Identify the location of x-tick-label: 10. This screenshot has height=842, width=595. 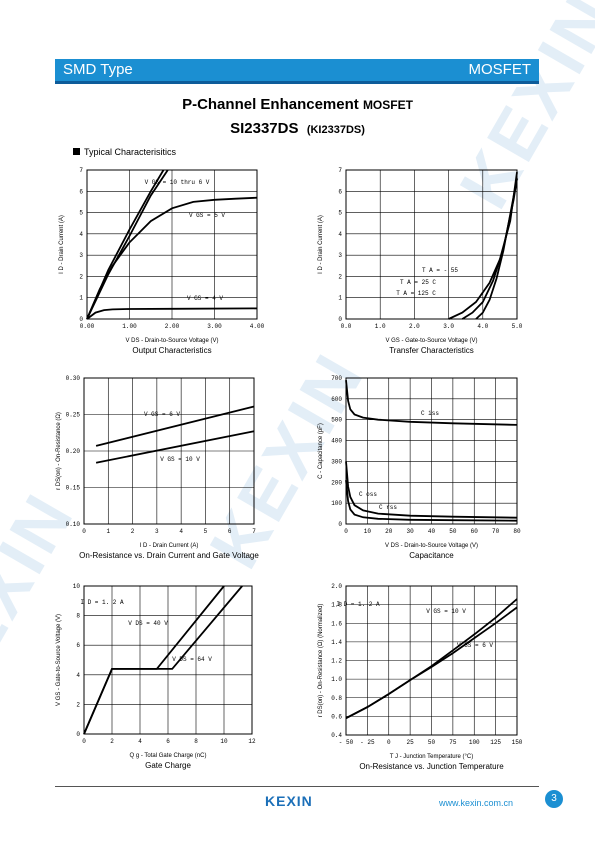
(368, 531).